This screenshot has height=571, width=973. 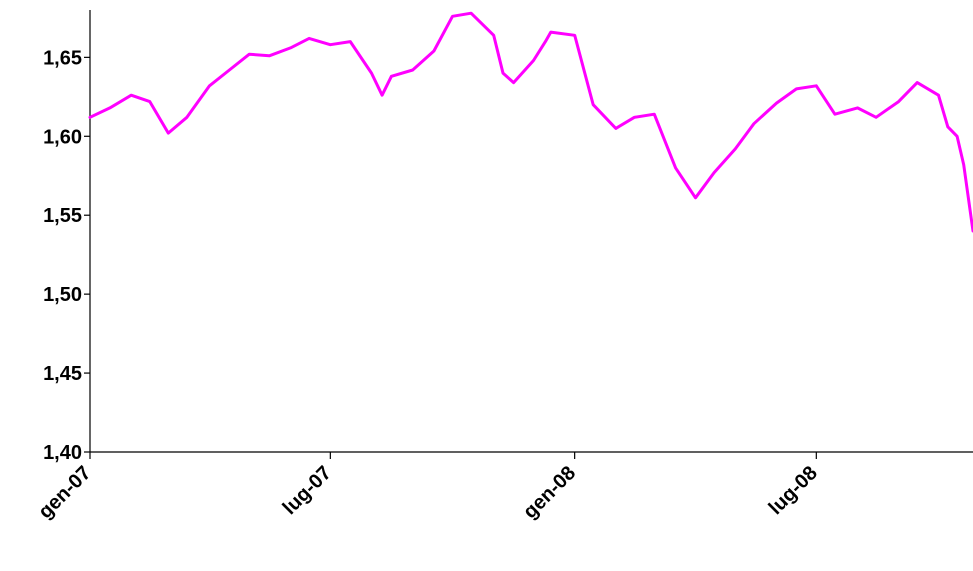 What do you see at coordinates (793, 490) in the screenshot?
I see `x-tick-label: lug-08` at bounding box center [793, 490].